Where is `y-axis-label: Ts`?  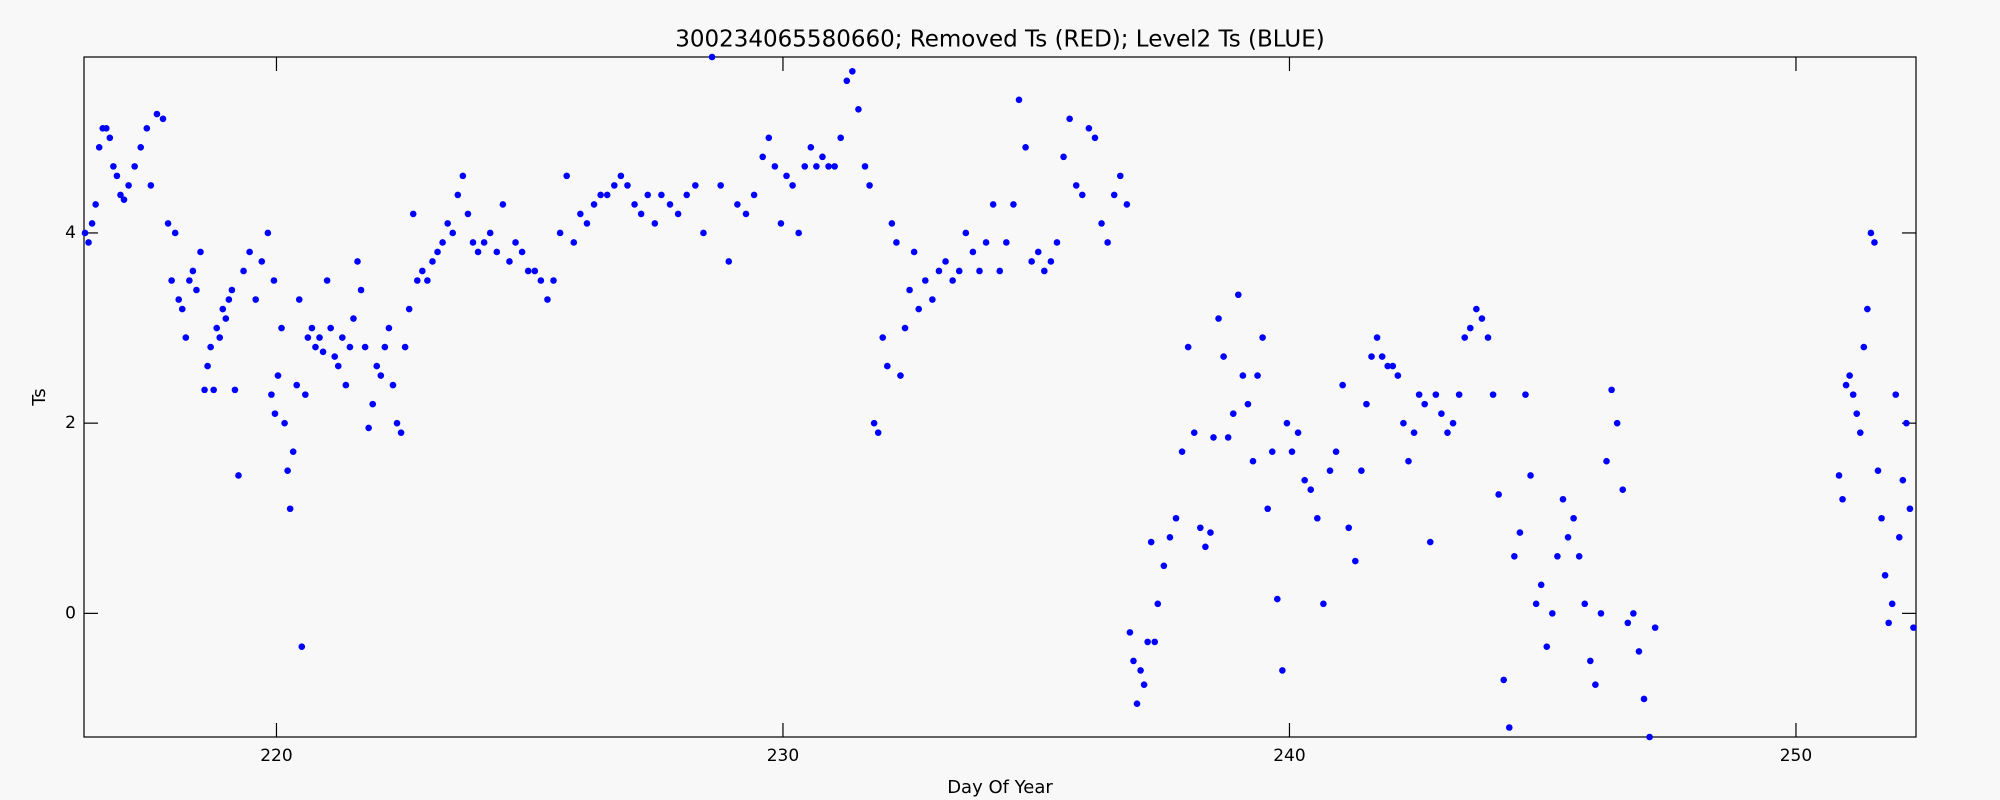 y-axis-label: Ts is located at coordinates (39, 397).